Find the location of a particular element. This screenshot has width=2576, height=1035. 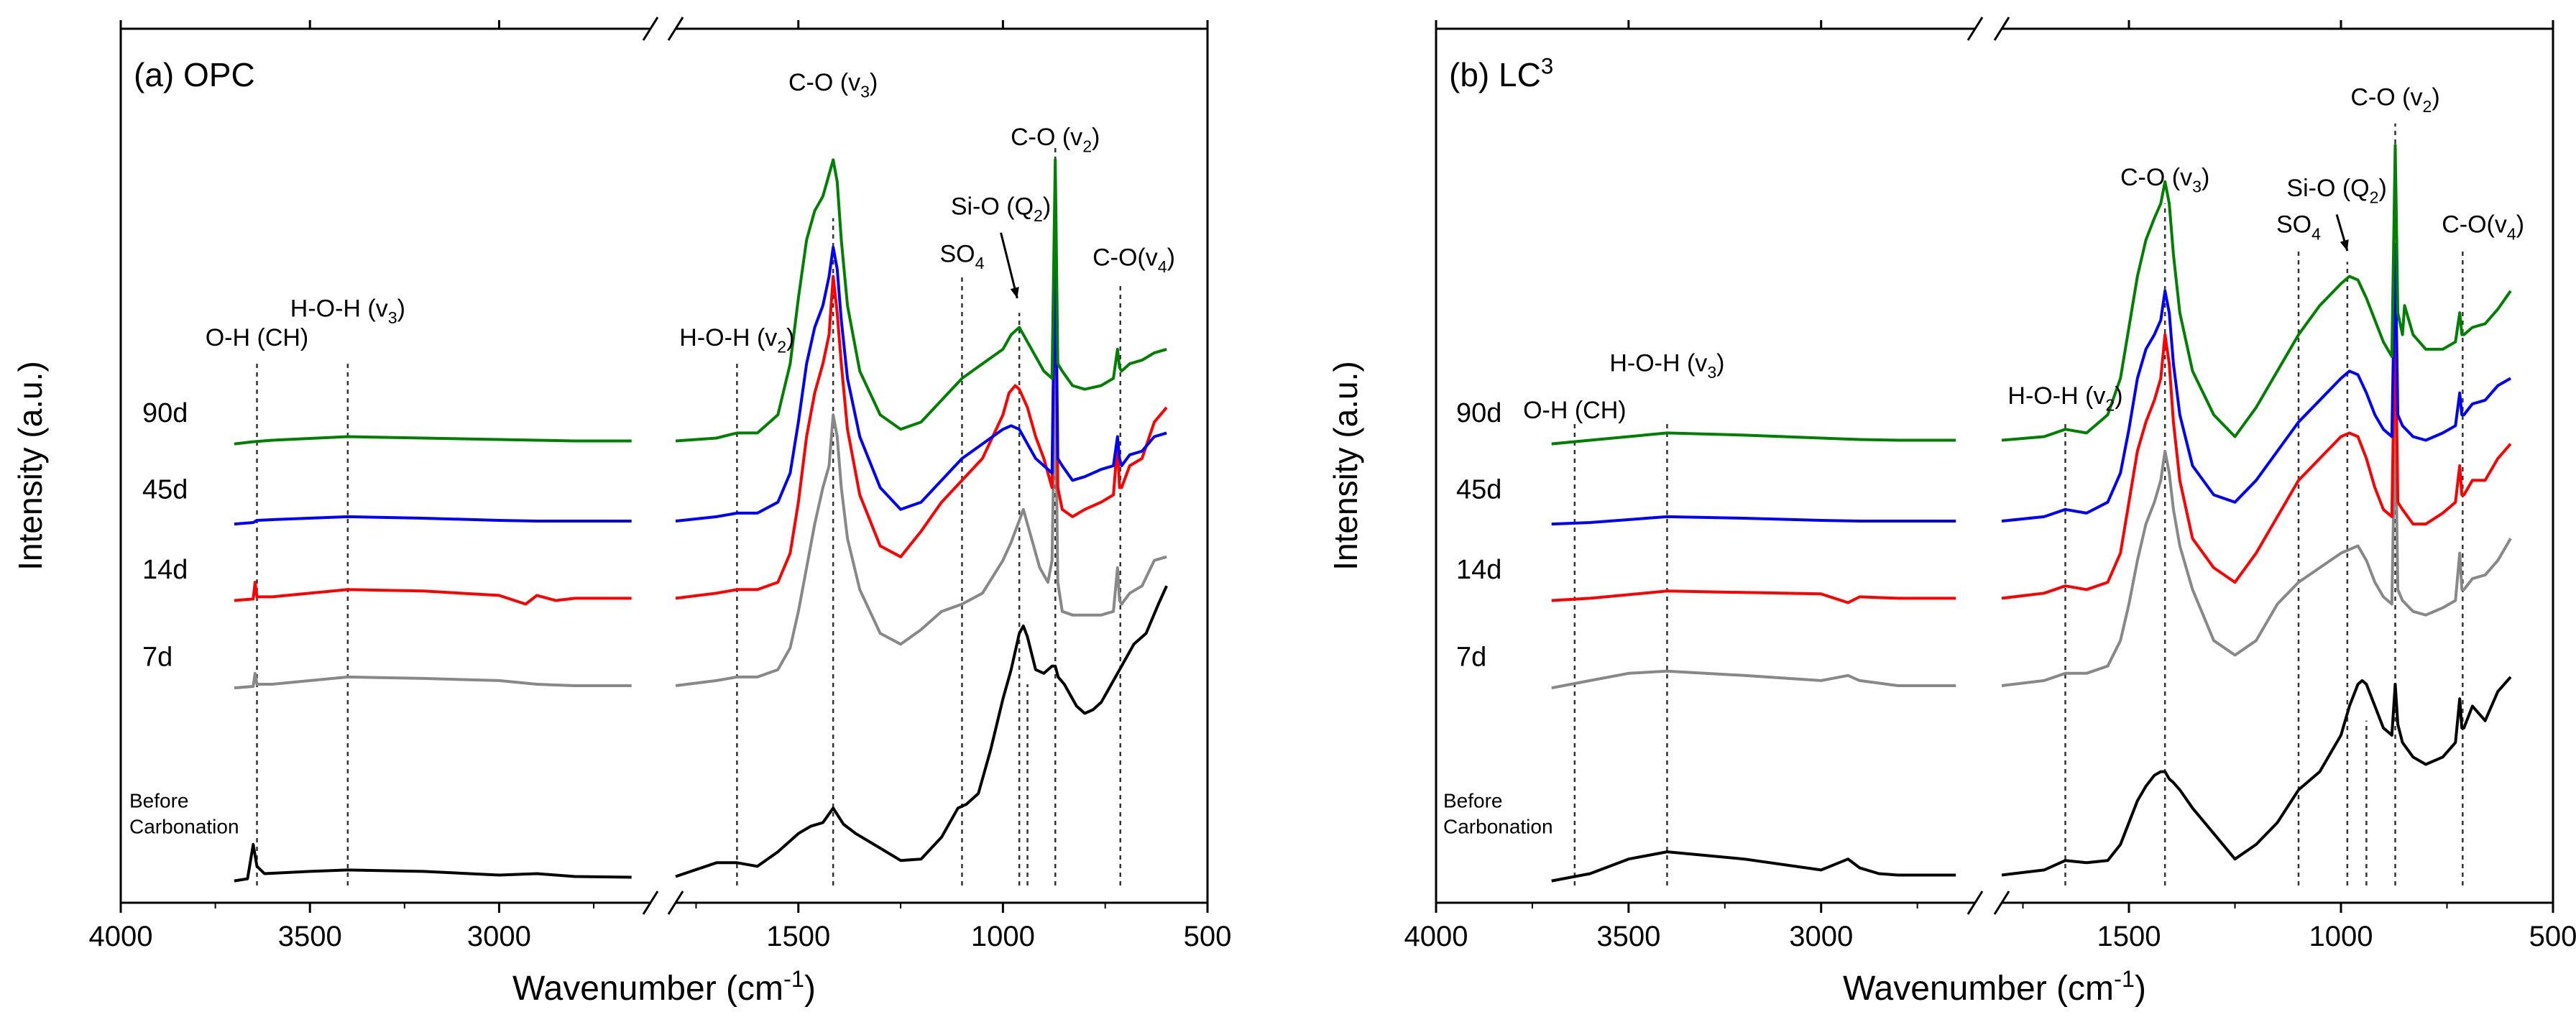

annotation-arrow is located at coordinates (1009, 265).